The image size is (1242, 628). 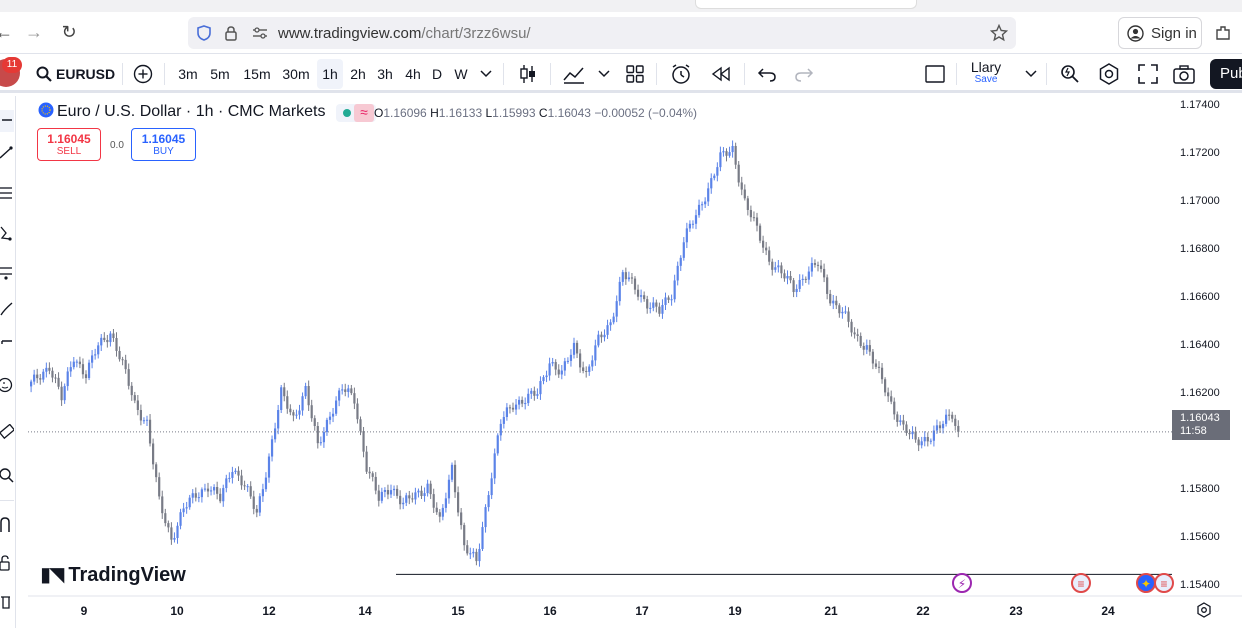 What do you see at coordinates (44, 74) in the screenshot?
I see `search-icon` at bounding box center [44, 74].